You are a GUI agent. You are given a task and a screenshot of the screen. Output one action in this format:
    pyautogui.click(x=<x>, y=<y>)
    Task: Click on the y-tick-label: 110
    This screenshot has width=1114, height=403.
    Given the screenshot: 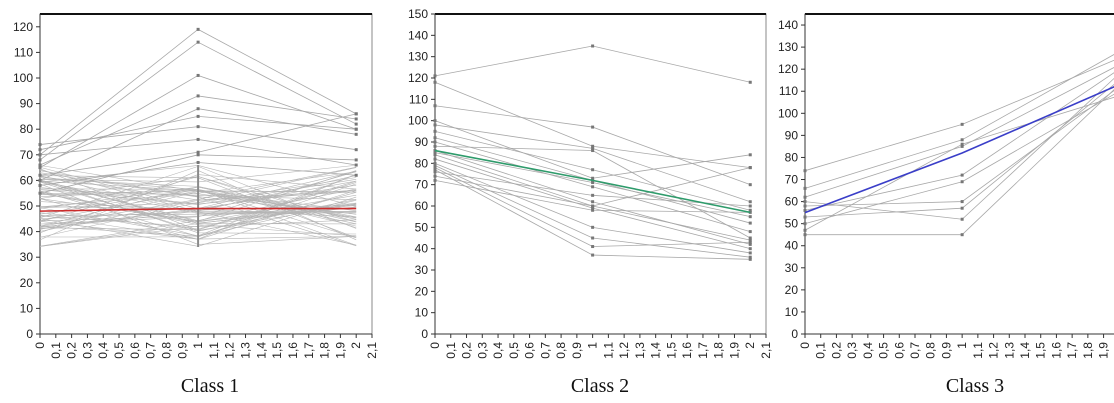 What is the action you would take?
    pyautogui.click(x=23, y=52)
    